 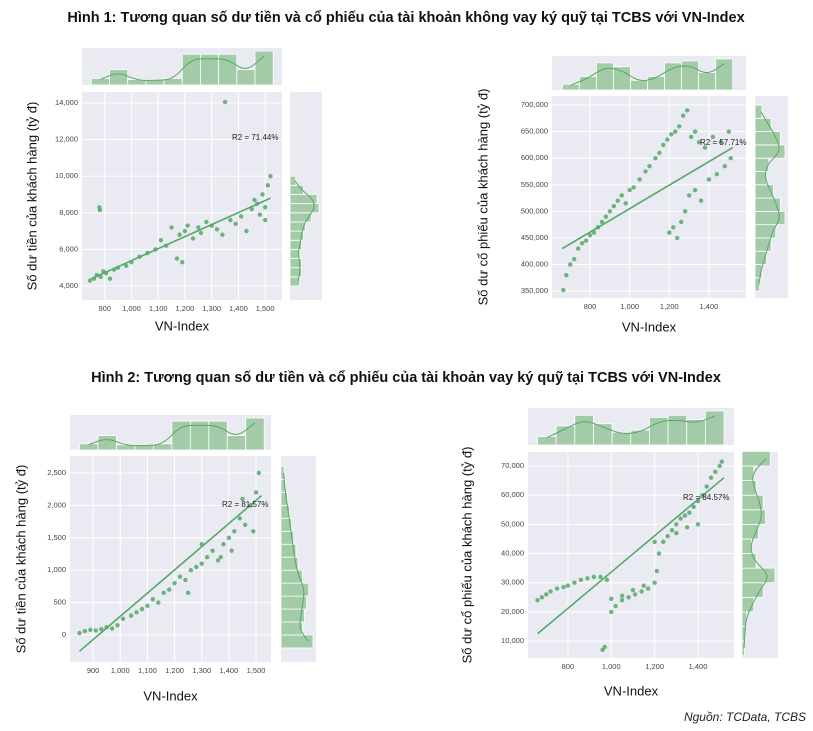 I want to click on y-tick-label: 450,000, so click(x=534, y=237).